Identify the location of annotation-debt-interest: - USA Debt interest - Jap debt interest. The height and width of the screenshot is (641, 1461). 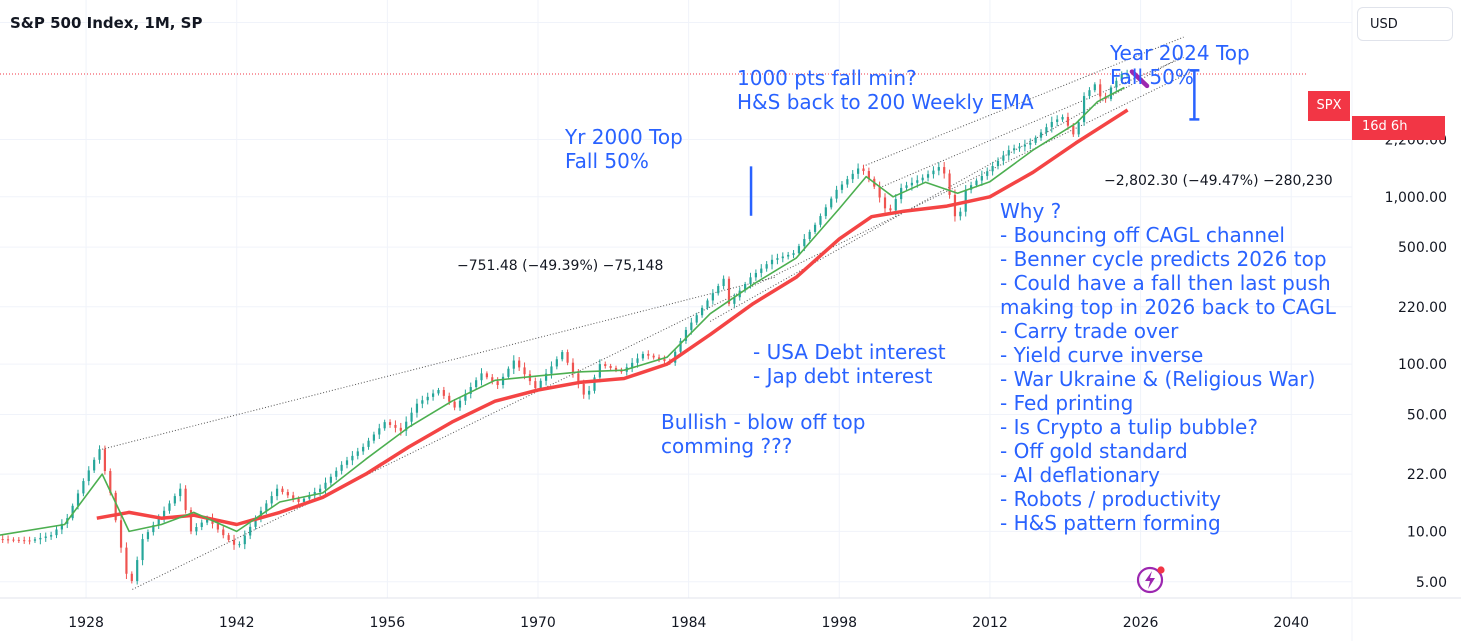
(849, 364).